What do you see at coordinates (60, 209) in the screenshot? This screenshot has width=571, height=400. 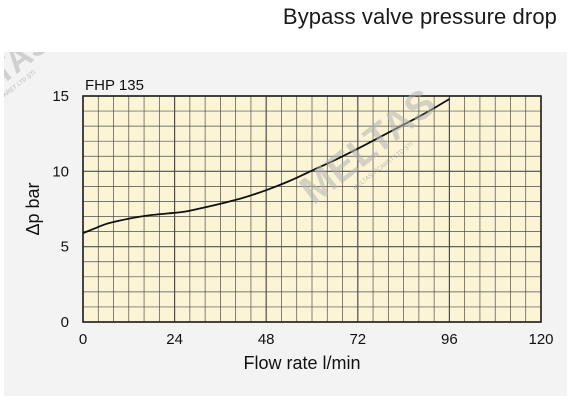 I see `y-tick-labels: 0 5 10 15` at bounding box center [60, 209].